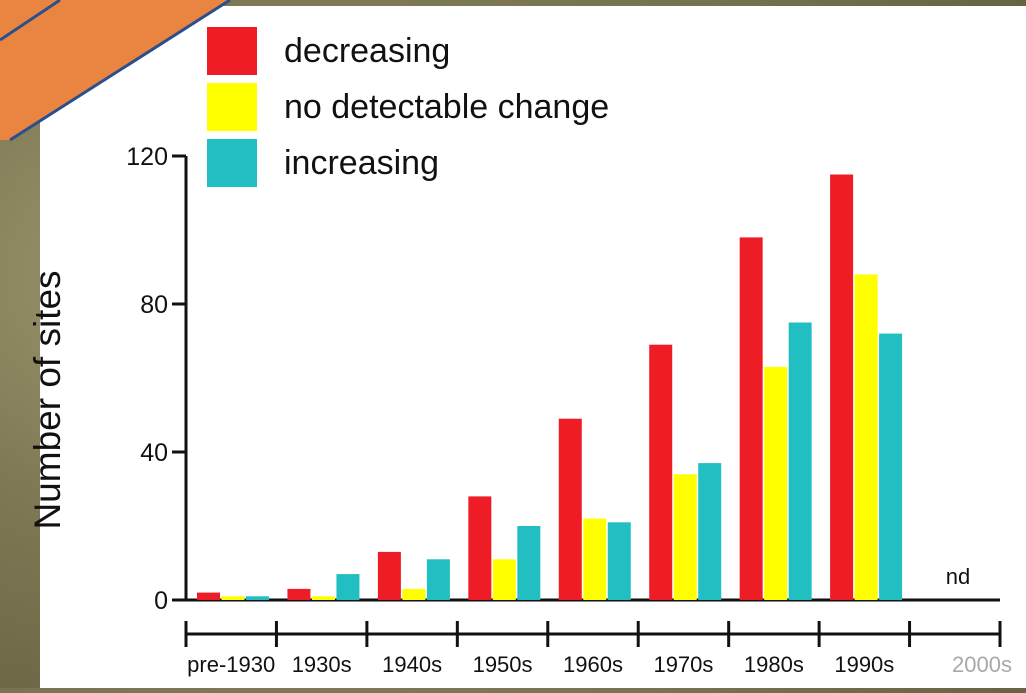  Describe the element at coordinates (529, 563) in the screenshot. I see `bar-increasing-1950s` at that location.